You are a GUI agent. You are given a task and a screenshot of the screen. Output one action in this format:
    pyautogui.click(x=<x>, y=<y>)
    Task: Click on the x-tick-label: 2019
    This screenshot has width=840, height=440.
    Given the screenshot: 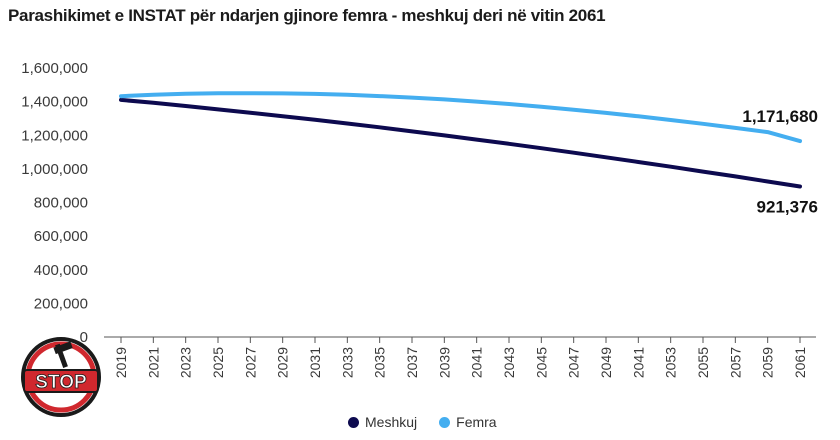 What is the action you would take?
    pyautogui.click(x=121, y=362)
    